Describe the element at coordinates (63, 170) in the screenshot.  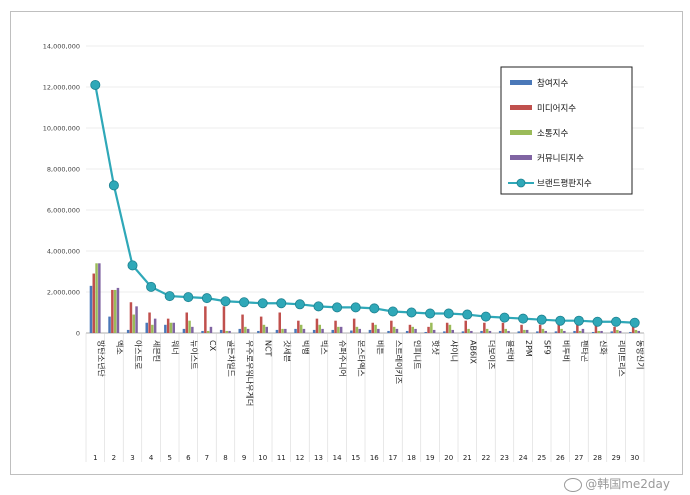
I see `y-tick-label: 8,000,000` at that location.